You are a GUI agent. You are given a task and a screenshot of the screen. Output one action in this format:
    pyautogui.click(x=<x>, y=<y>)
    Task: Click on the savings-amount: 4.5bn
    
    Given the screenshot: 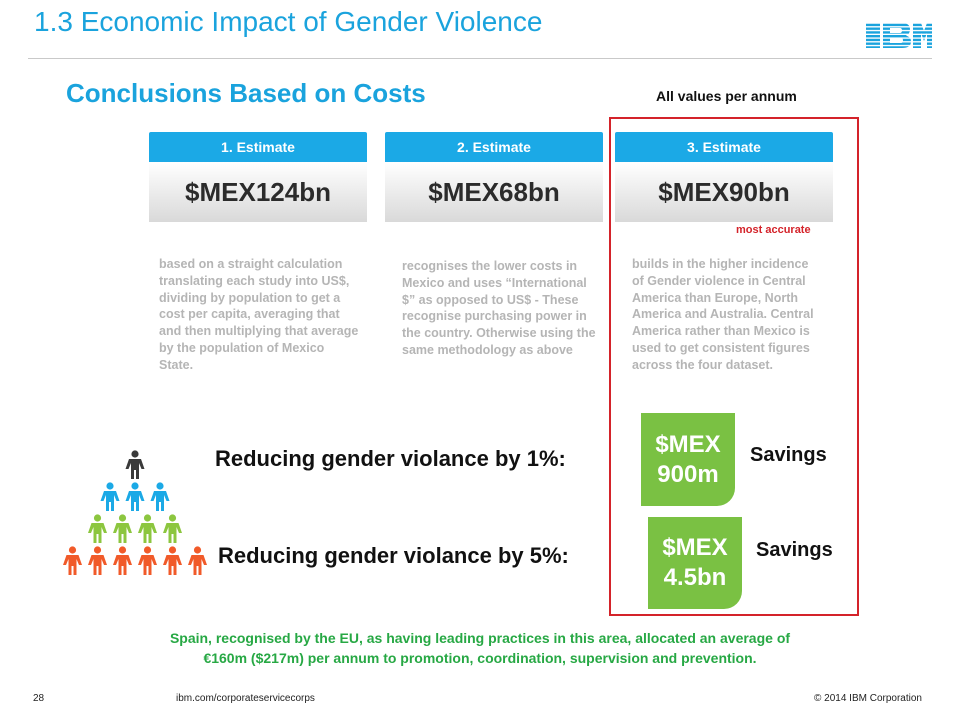 What is the action you would take?
    pyautogui.click(x=695, y=577)
    